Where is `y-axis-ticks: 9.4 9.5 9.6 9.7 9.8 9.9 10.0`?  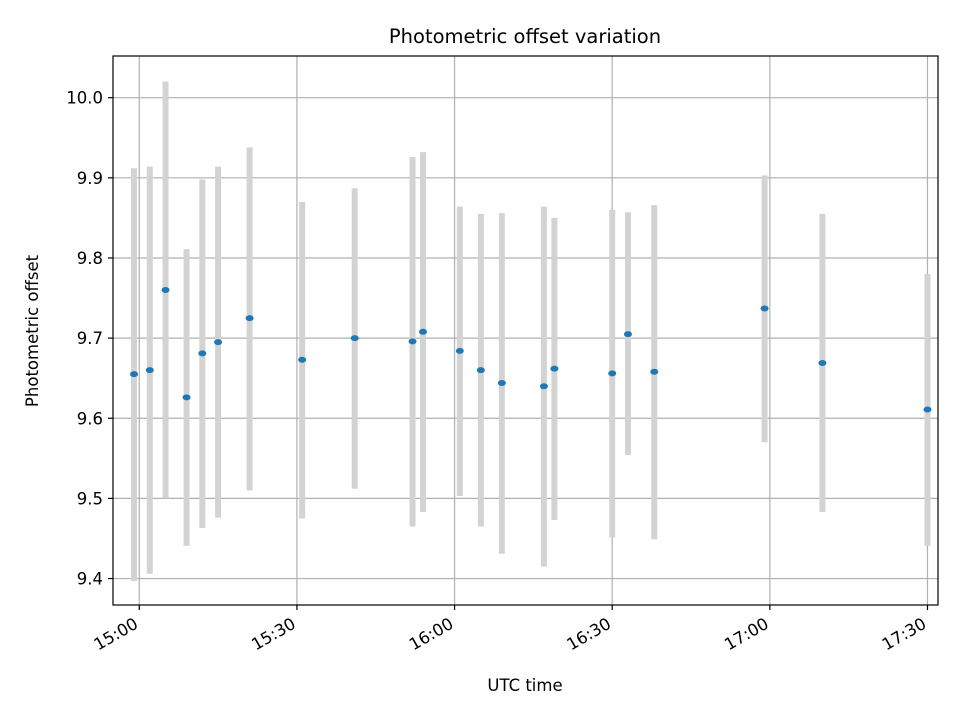 y-axis-ticks: 9.4 9.5 9.6 9.7 9.8 9.9 10.0 is located at coordinates (89, 339).